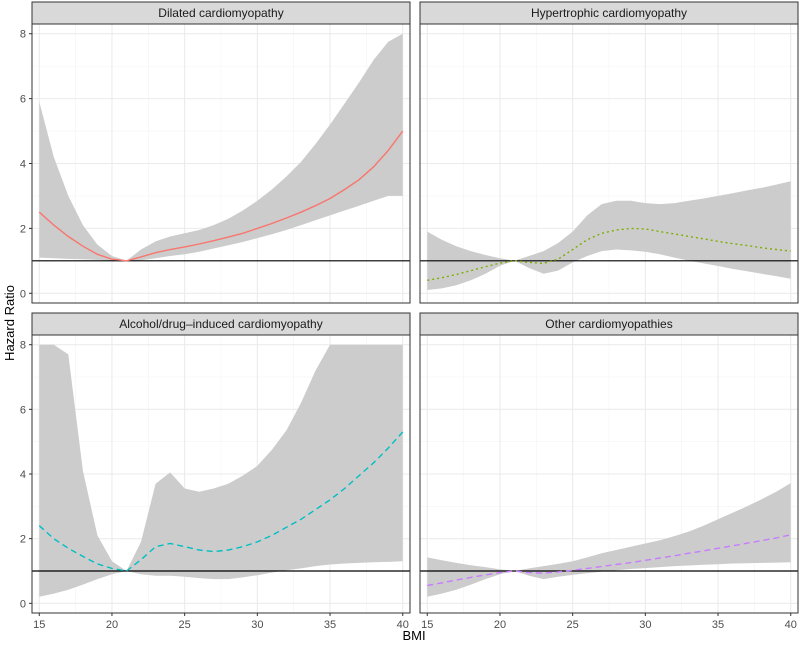  Describe the element at coordinates (413, 635) in the screenshot. I see `x-axis-title: BMI` at that location.